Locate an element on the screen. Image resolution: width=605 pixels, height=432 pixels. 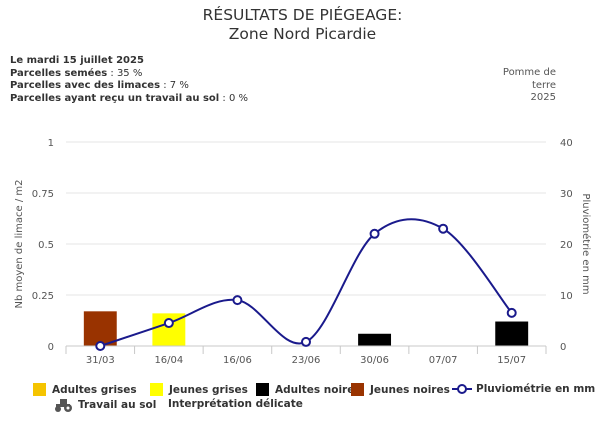
crop-line-1: Pomme de is located at coordinates (529, 72).